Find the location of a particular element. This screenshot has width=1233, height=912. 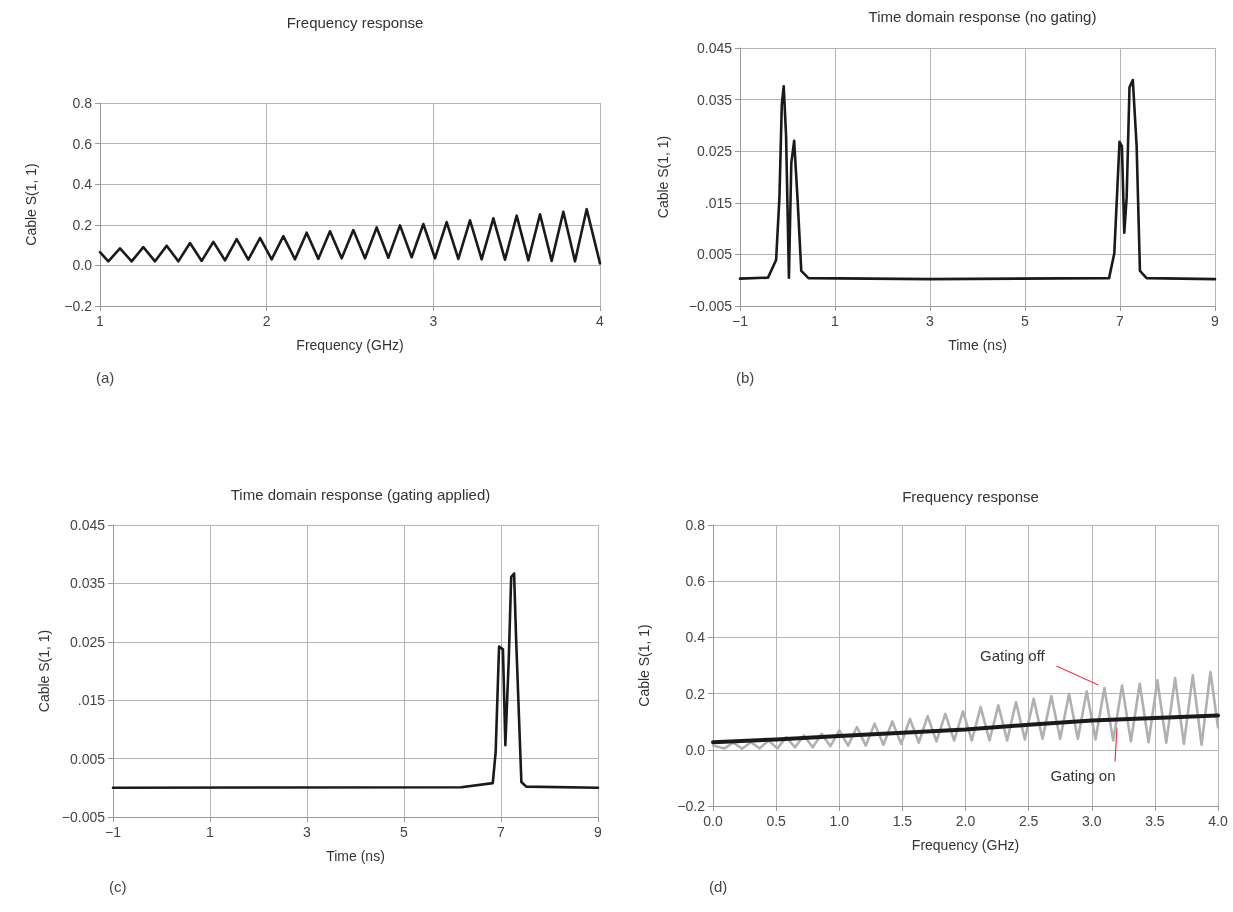

text: (c) is located at coordinates (118, 886).